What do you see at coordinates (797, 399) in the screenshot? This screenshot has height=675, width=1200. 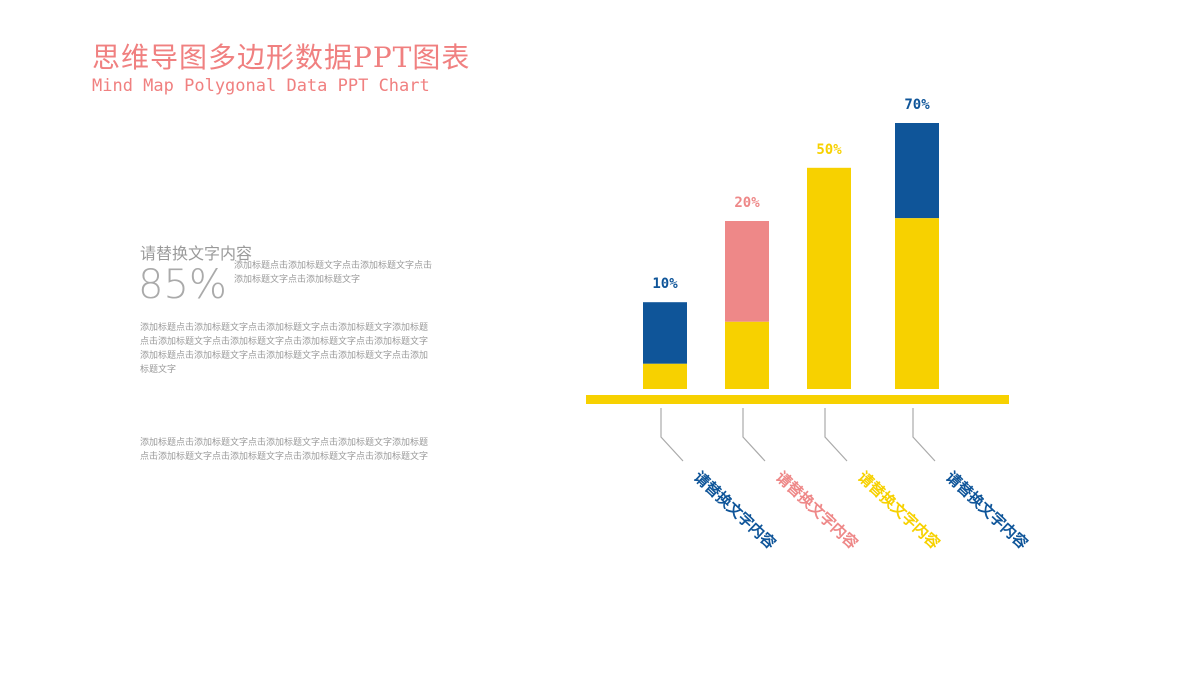 I see `chart-base` at bounding box center [797, 399].